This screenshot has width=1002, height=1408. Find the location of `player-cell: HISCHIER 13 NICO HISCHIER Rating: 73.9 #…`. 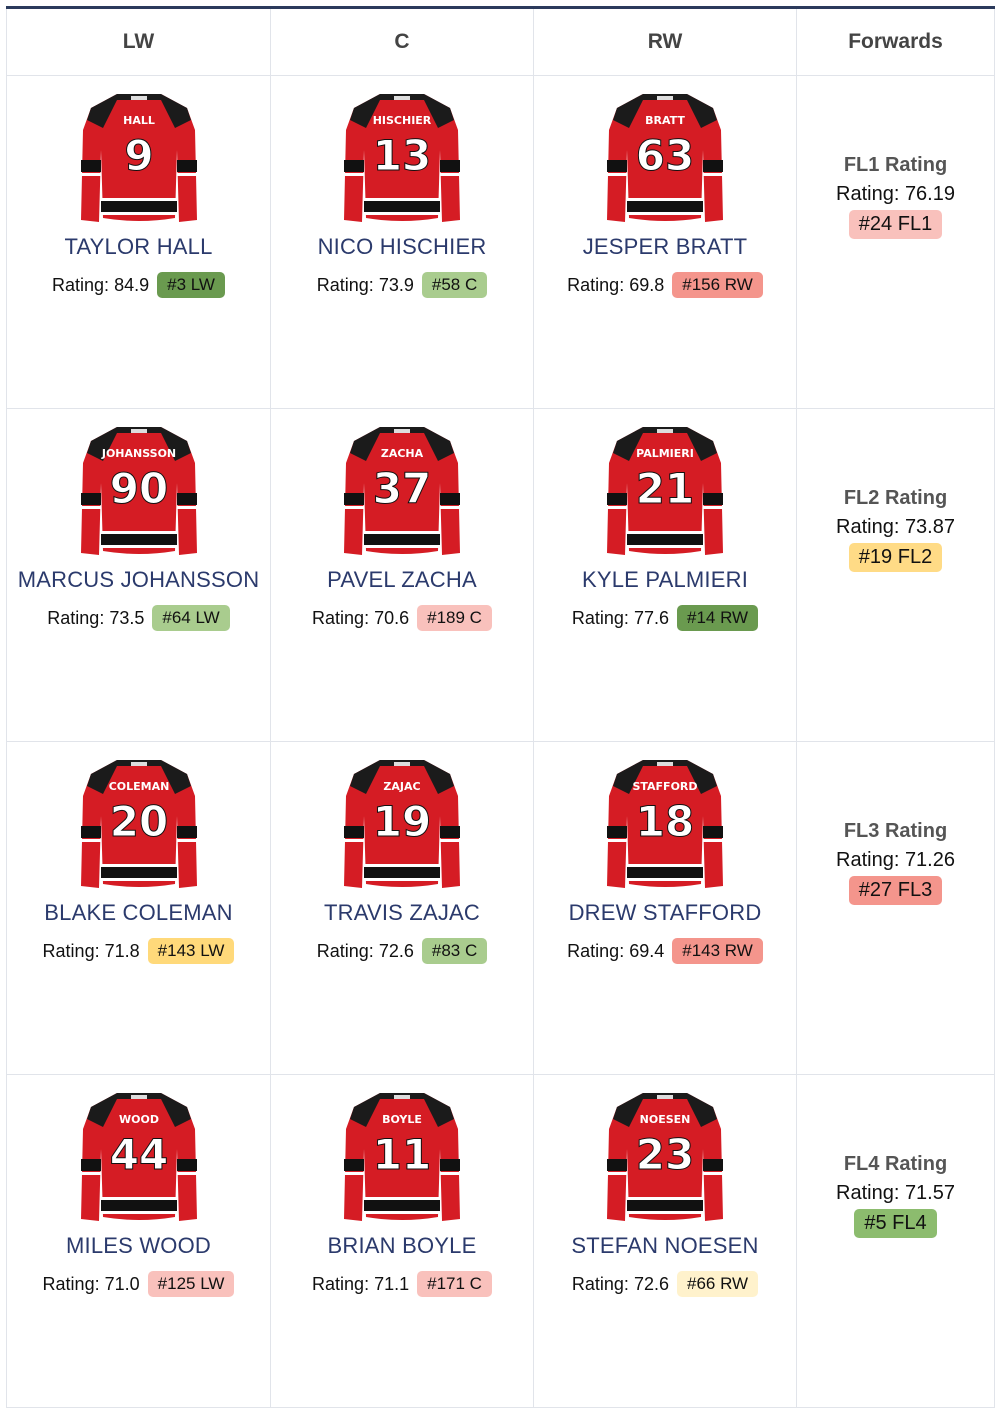

player-cell: HISCHIER 13 NICO HISCHIER Rating: 73.9 #… is located at coordinates (402, 242).